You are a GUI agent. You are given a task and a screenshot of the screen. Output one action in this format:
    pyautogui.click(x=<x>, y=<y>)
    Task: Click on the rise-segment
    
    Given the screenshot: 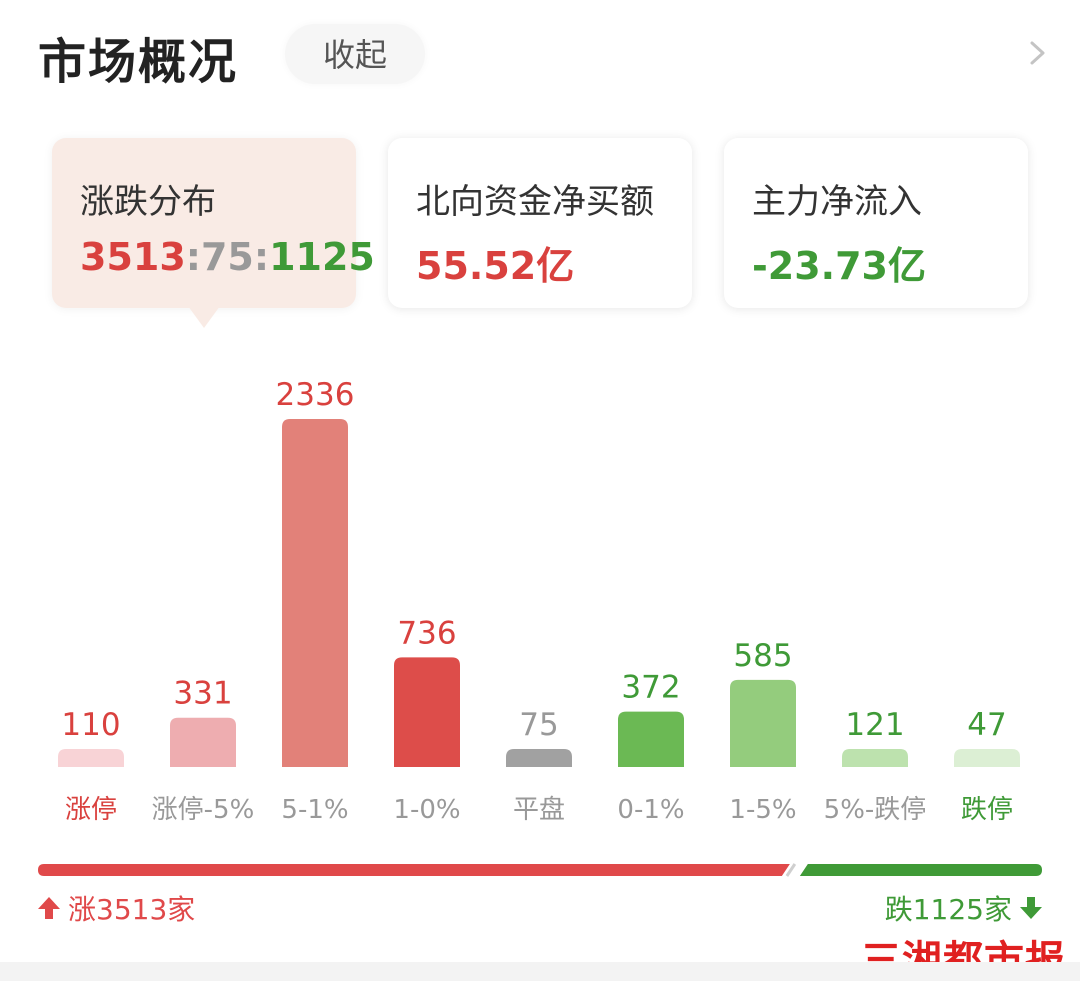 What is the action you would take?
    pyautogui.click(x=414, y=870)
    